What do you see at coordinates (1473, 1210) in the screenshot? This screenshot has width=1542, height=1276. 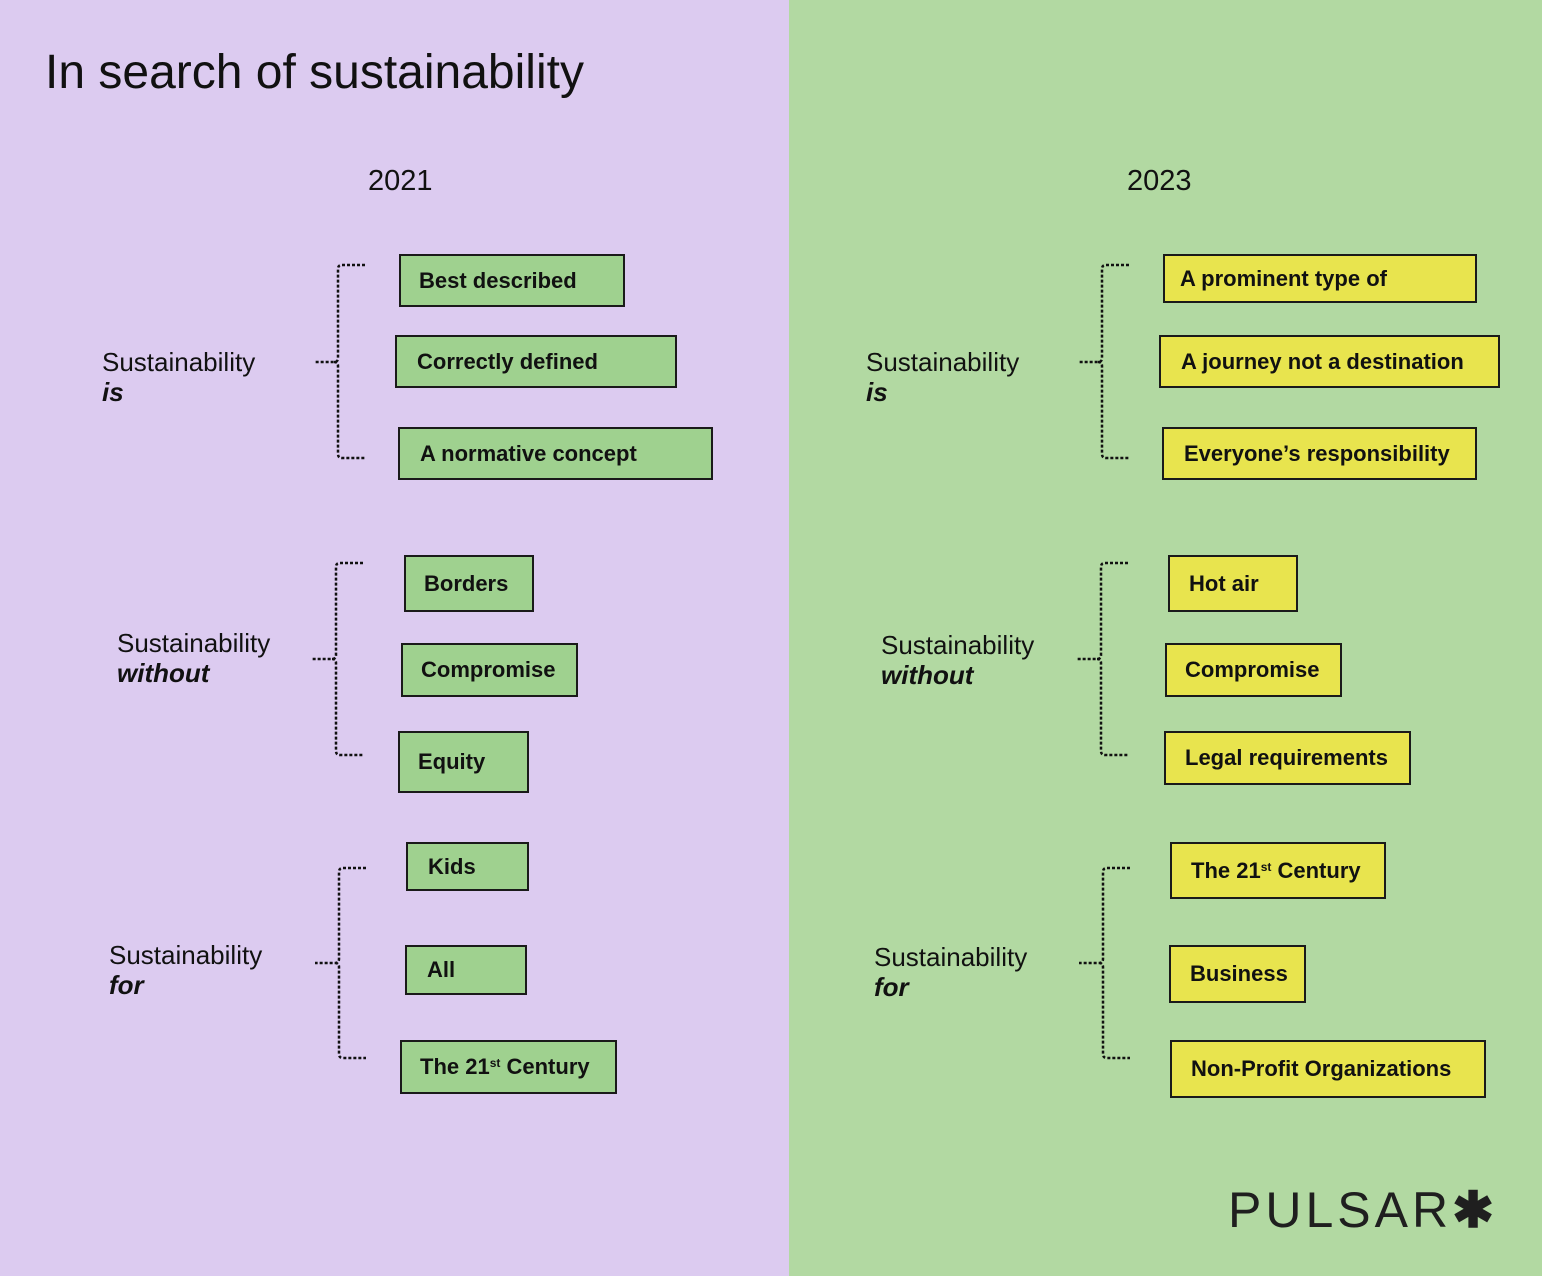 I see `asterisk-icon: ✱` at bounding box center [1473, 1210].